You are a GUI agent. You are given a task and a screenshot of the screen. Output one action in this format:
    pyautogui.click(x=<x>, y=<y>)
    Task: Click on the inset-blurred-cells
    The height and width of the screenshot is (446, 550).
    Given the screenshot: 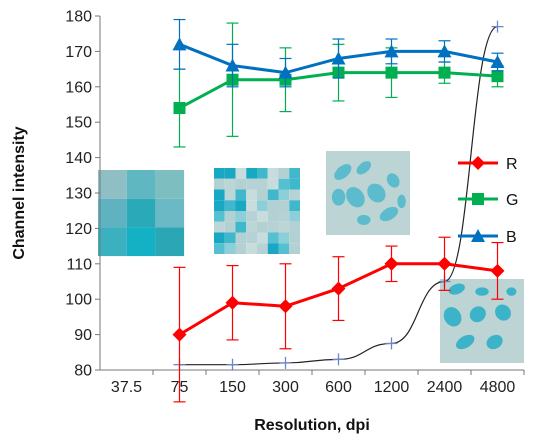 What is the action you would take?
    pyautogui.click(x=368, y=193)
    